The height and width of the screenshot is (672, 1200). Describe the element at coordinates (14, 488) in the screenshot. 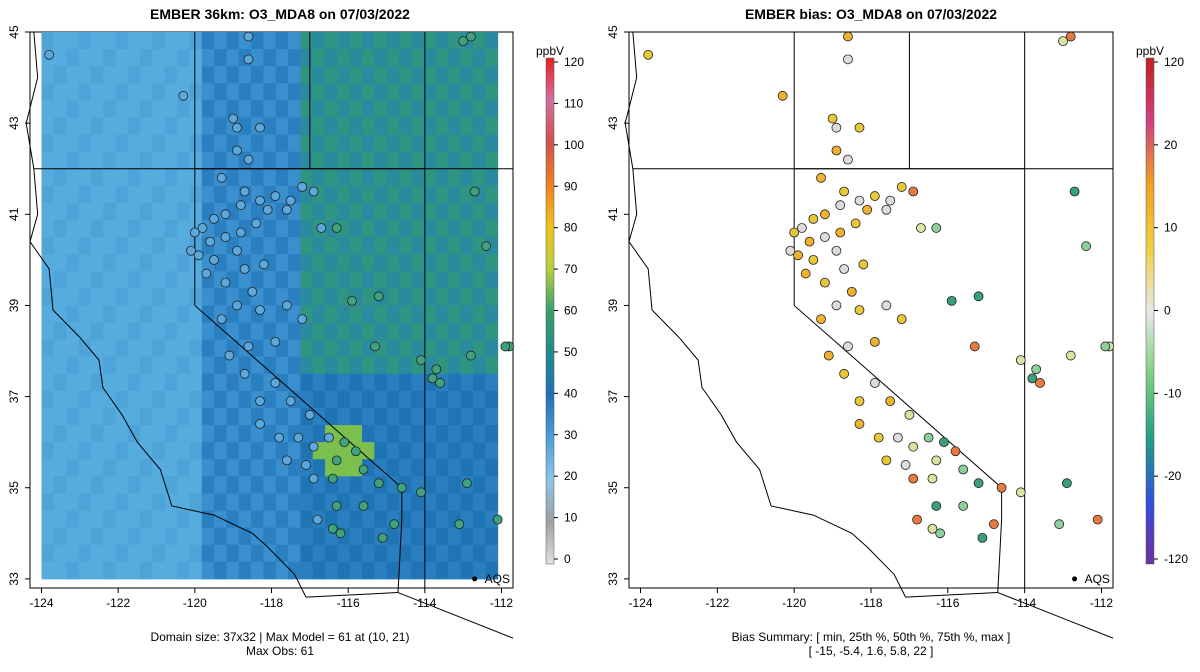

I see `y-tick-label: 35` at that location.